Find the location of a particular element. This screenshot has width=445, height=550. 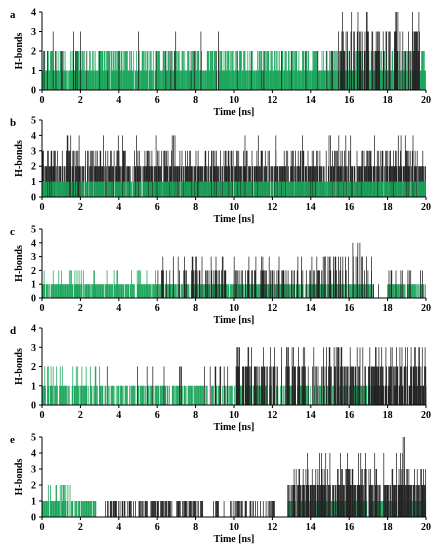

panel-label: d is located at coordinates (13, 331).